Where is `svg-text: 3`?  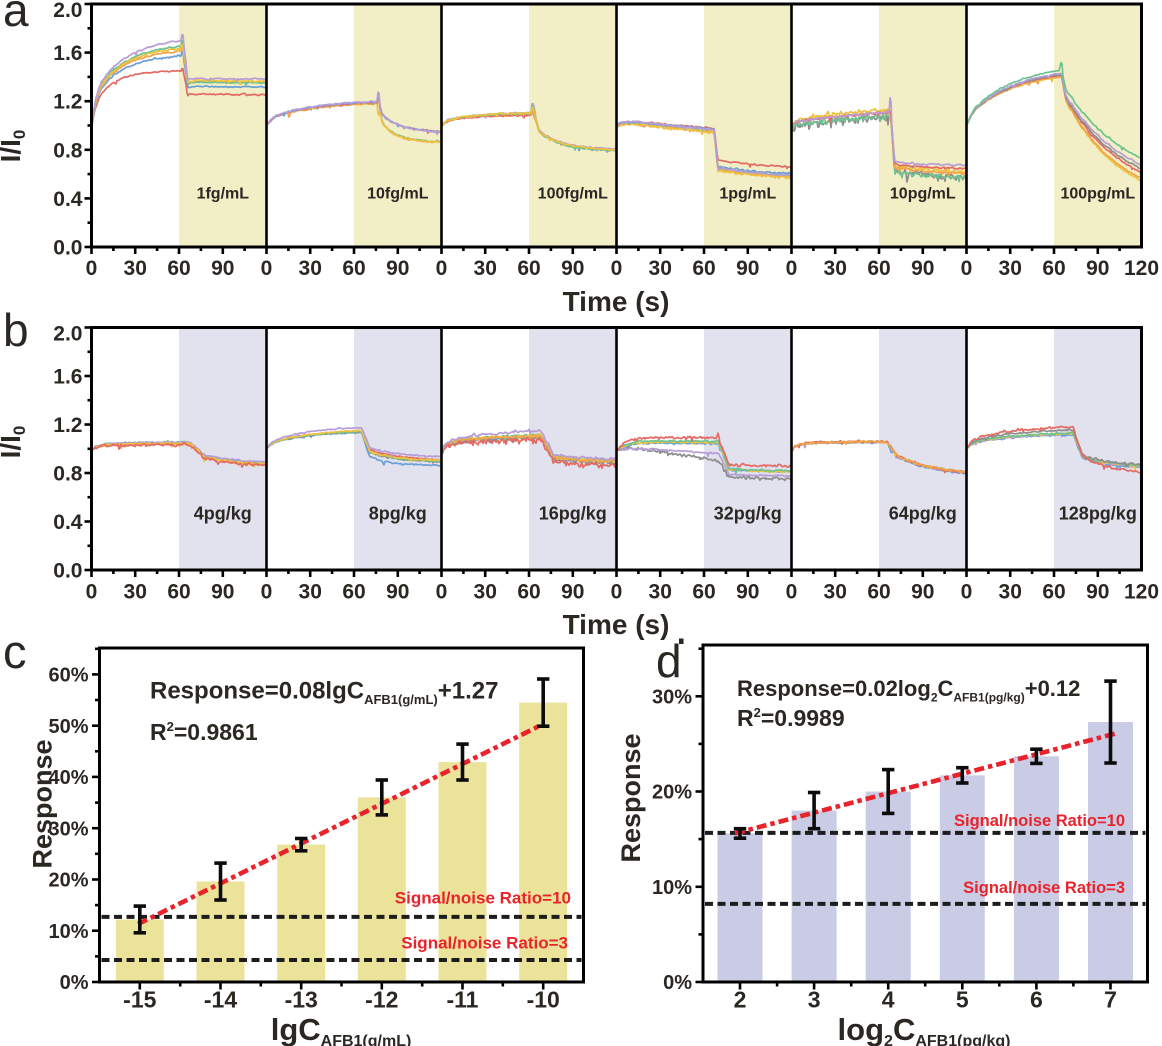 svg-text: 3 is located at coordinates (814, 1000).